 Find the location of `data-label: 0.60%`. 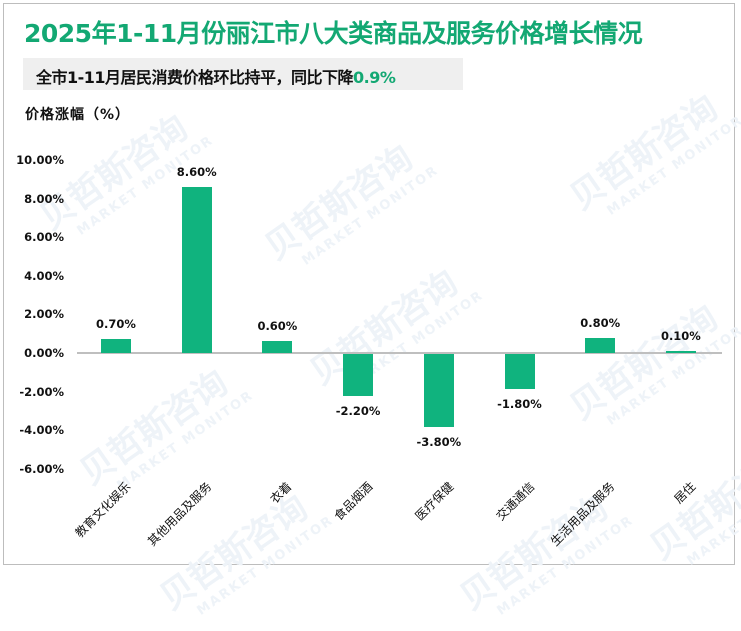

data-label: 0.60% is located at coordinates (277, 326).